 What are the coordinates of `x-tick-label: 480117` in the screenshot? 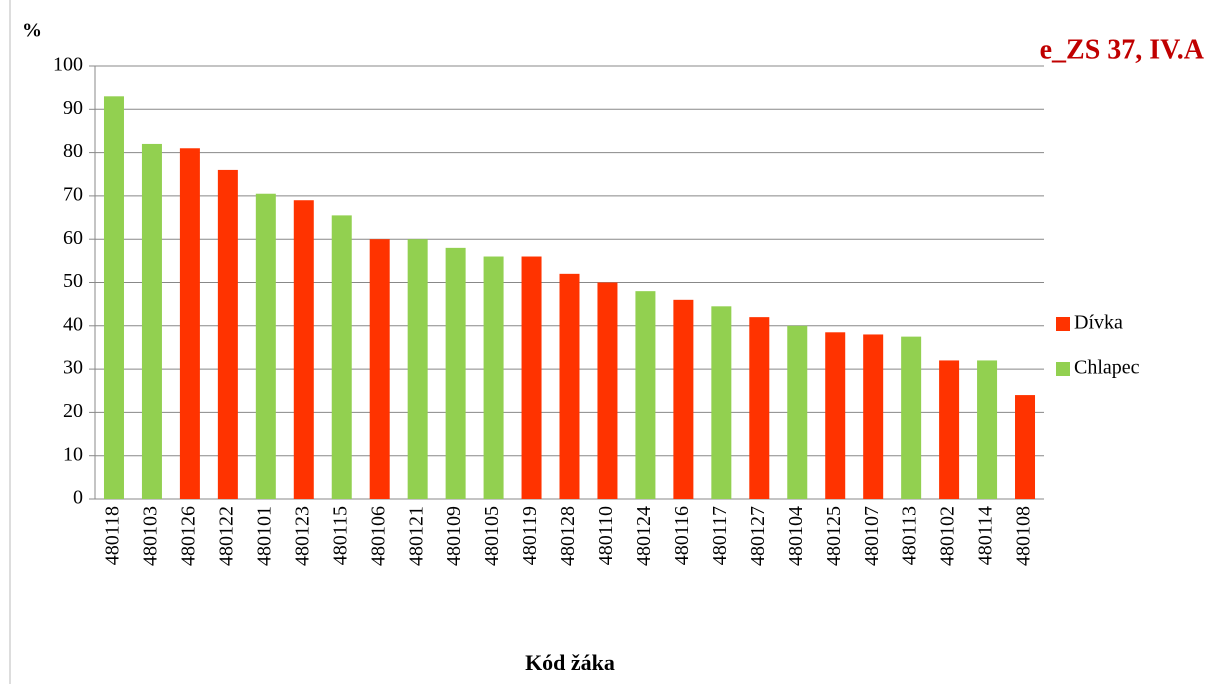 It's located at (720, 535).